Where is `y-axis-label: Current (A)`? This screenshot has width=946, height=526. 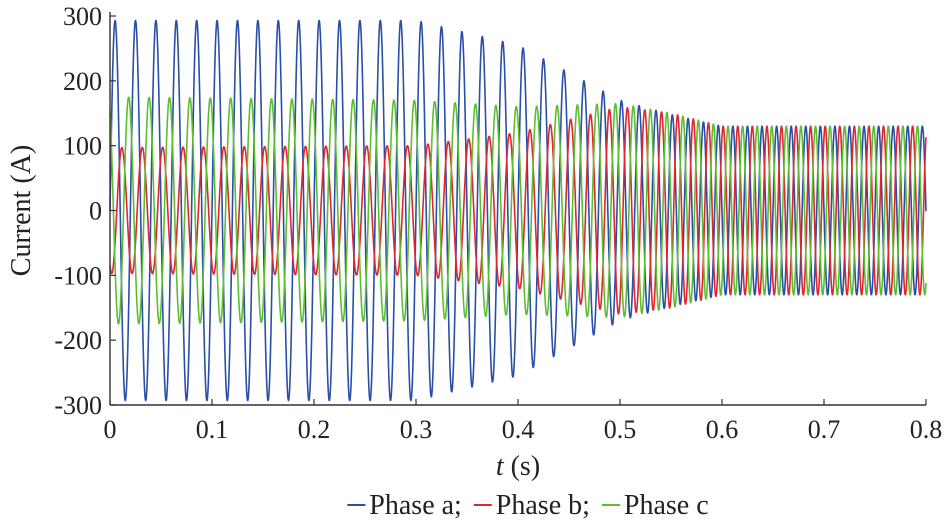
y-axis-label: Current (A) is located at coordinates (21, 210).